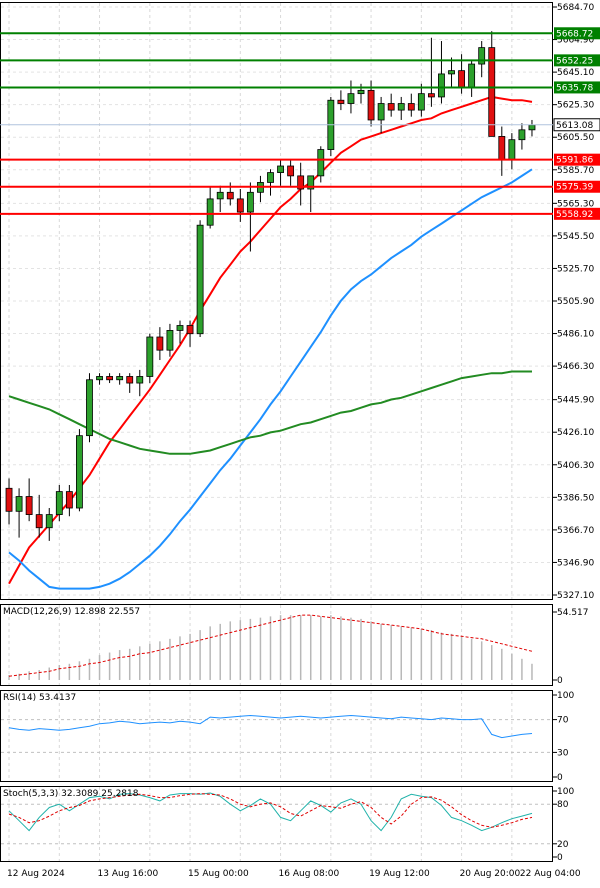 This screenshot has width=600, height=888. I want to click on price-axis-label: 5426.10, so click(575, 433).